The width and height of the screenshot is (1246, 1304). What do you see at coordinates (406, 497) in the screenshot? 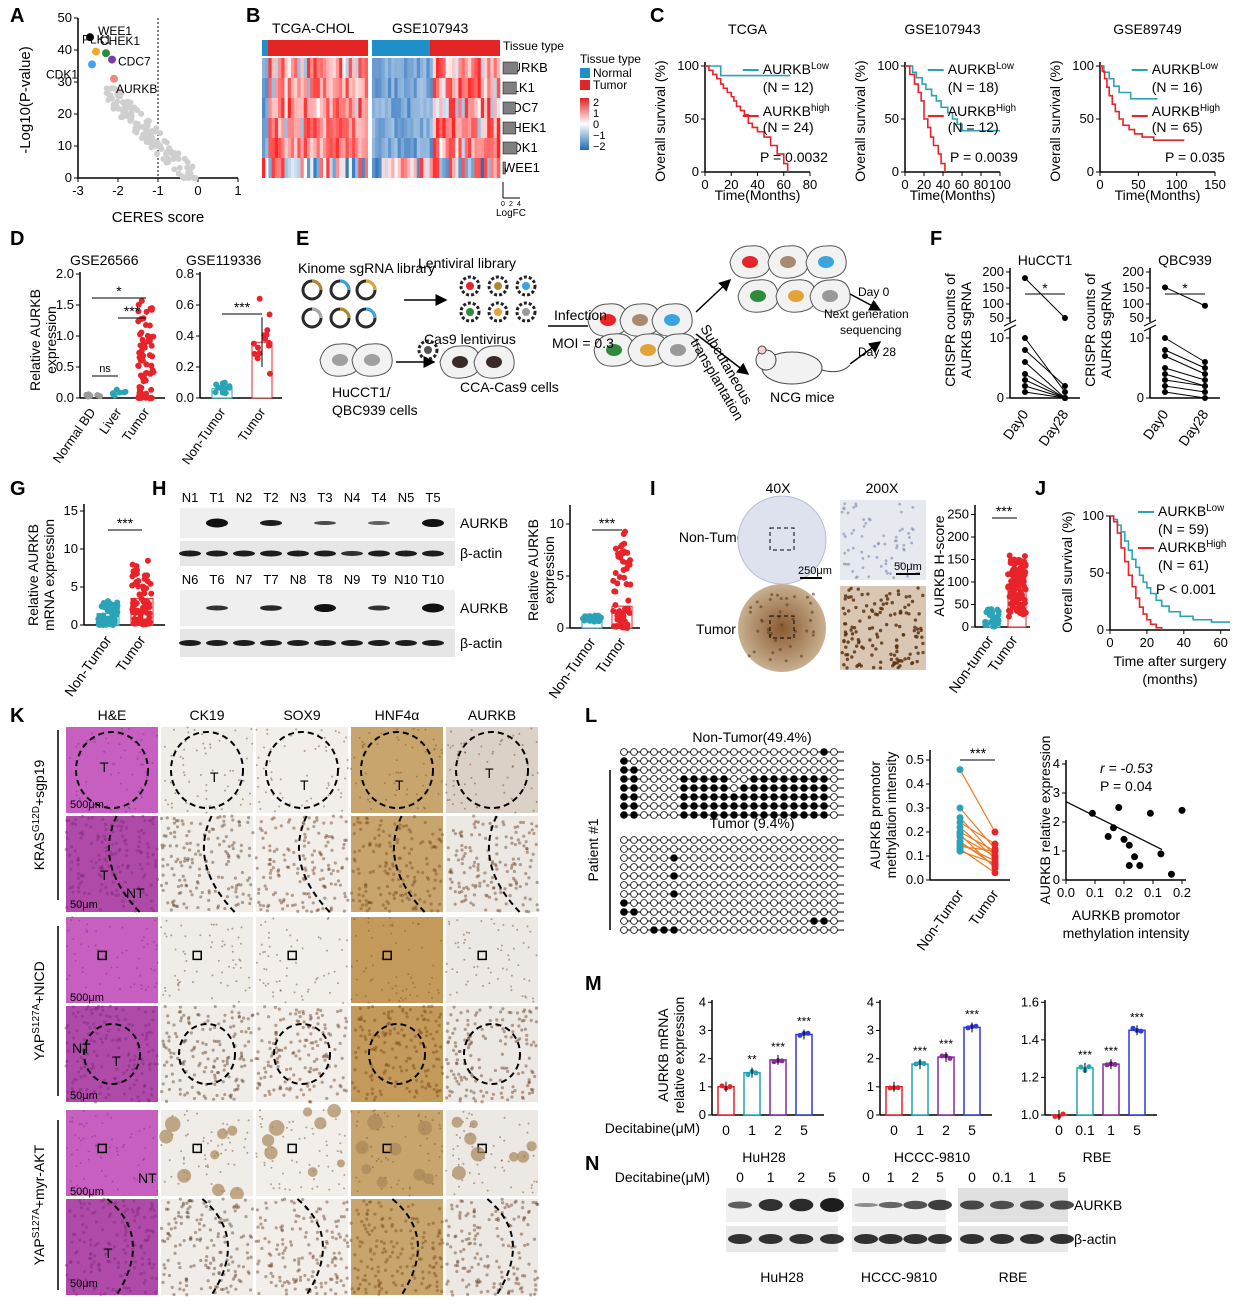
I see `lane-n5: N5` at bounding box center [406, 497].